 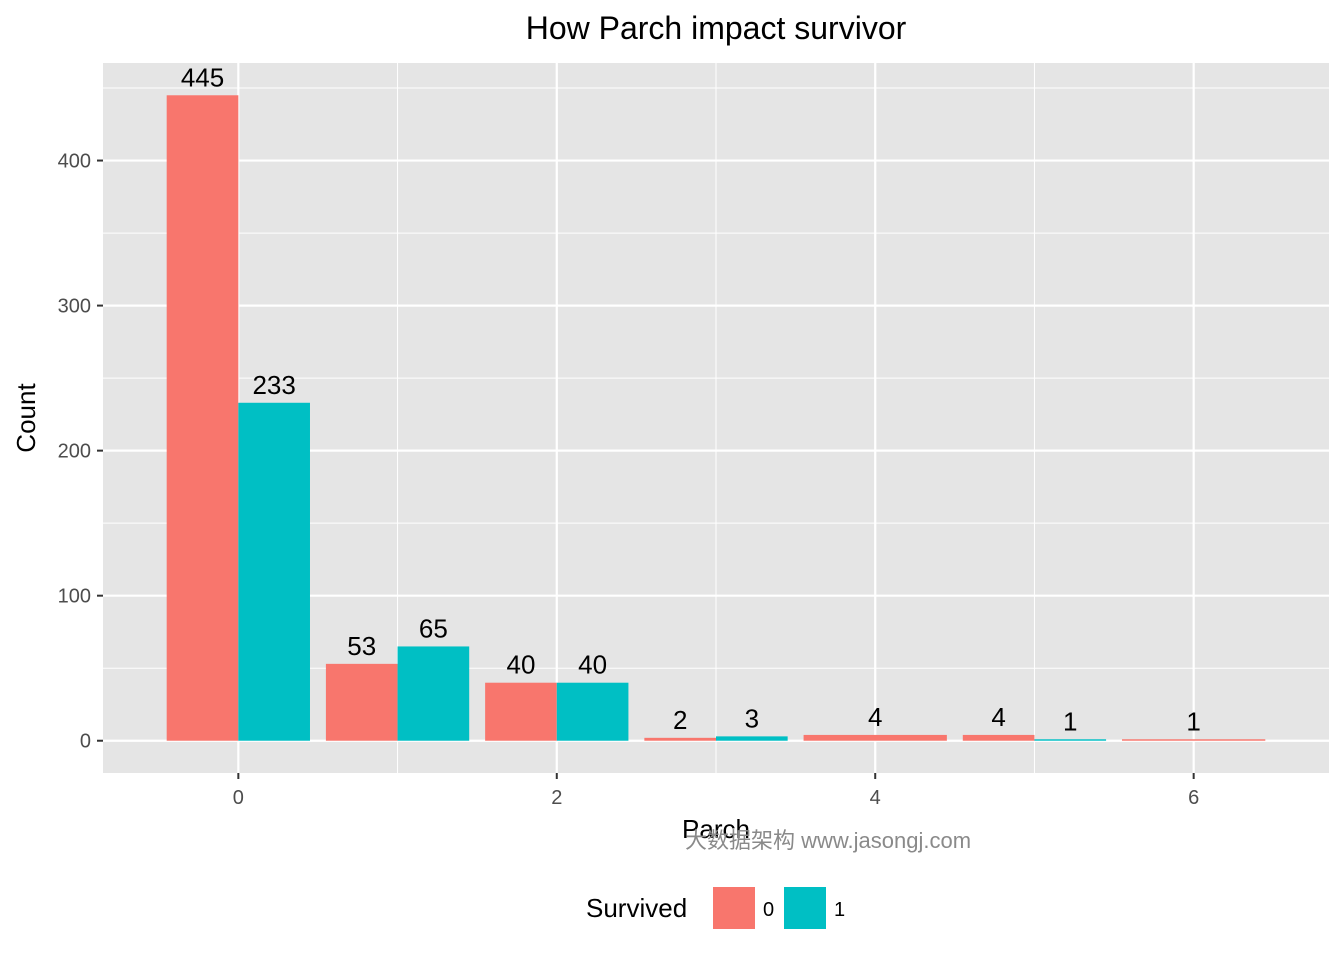 What do you see at coordinates (1193, 798) in the screenshot?
I see `x-tick-label: 6` at bounding box center [1193, 798].